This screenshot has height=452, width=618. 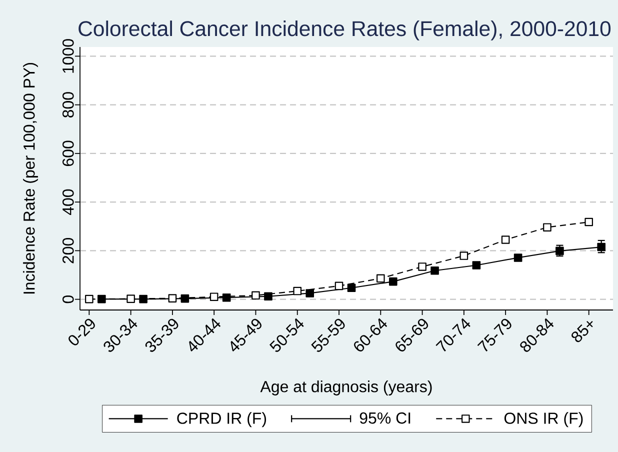 I want to click on legend-label: CPRD IR (F), so click(x=221, y=420).